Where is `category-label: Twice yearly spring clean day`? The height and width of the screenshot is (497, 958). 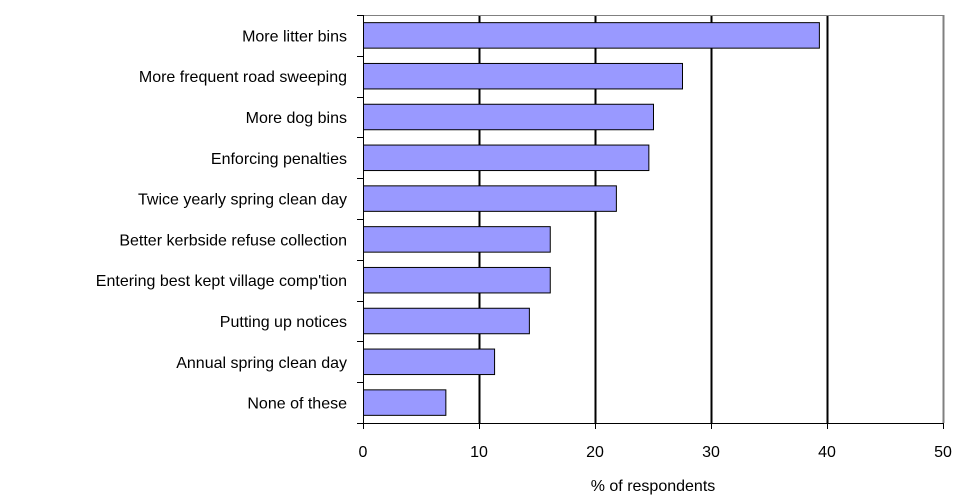 category-label: Twice yearly spring clean day is located at coordinates (242, 200).